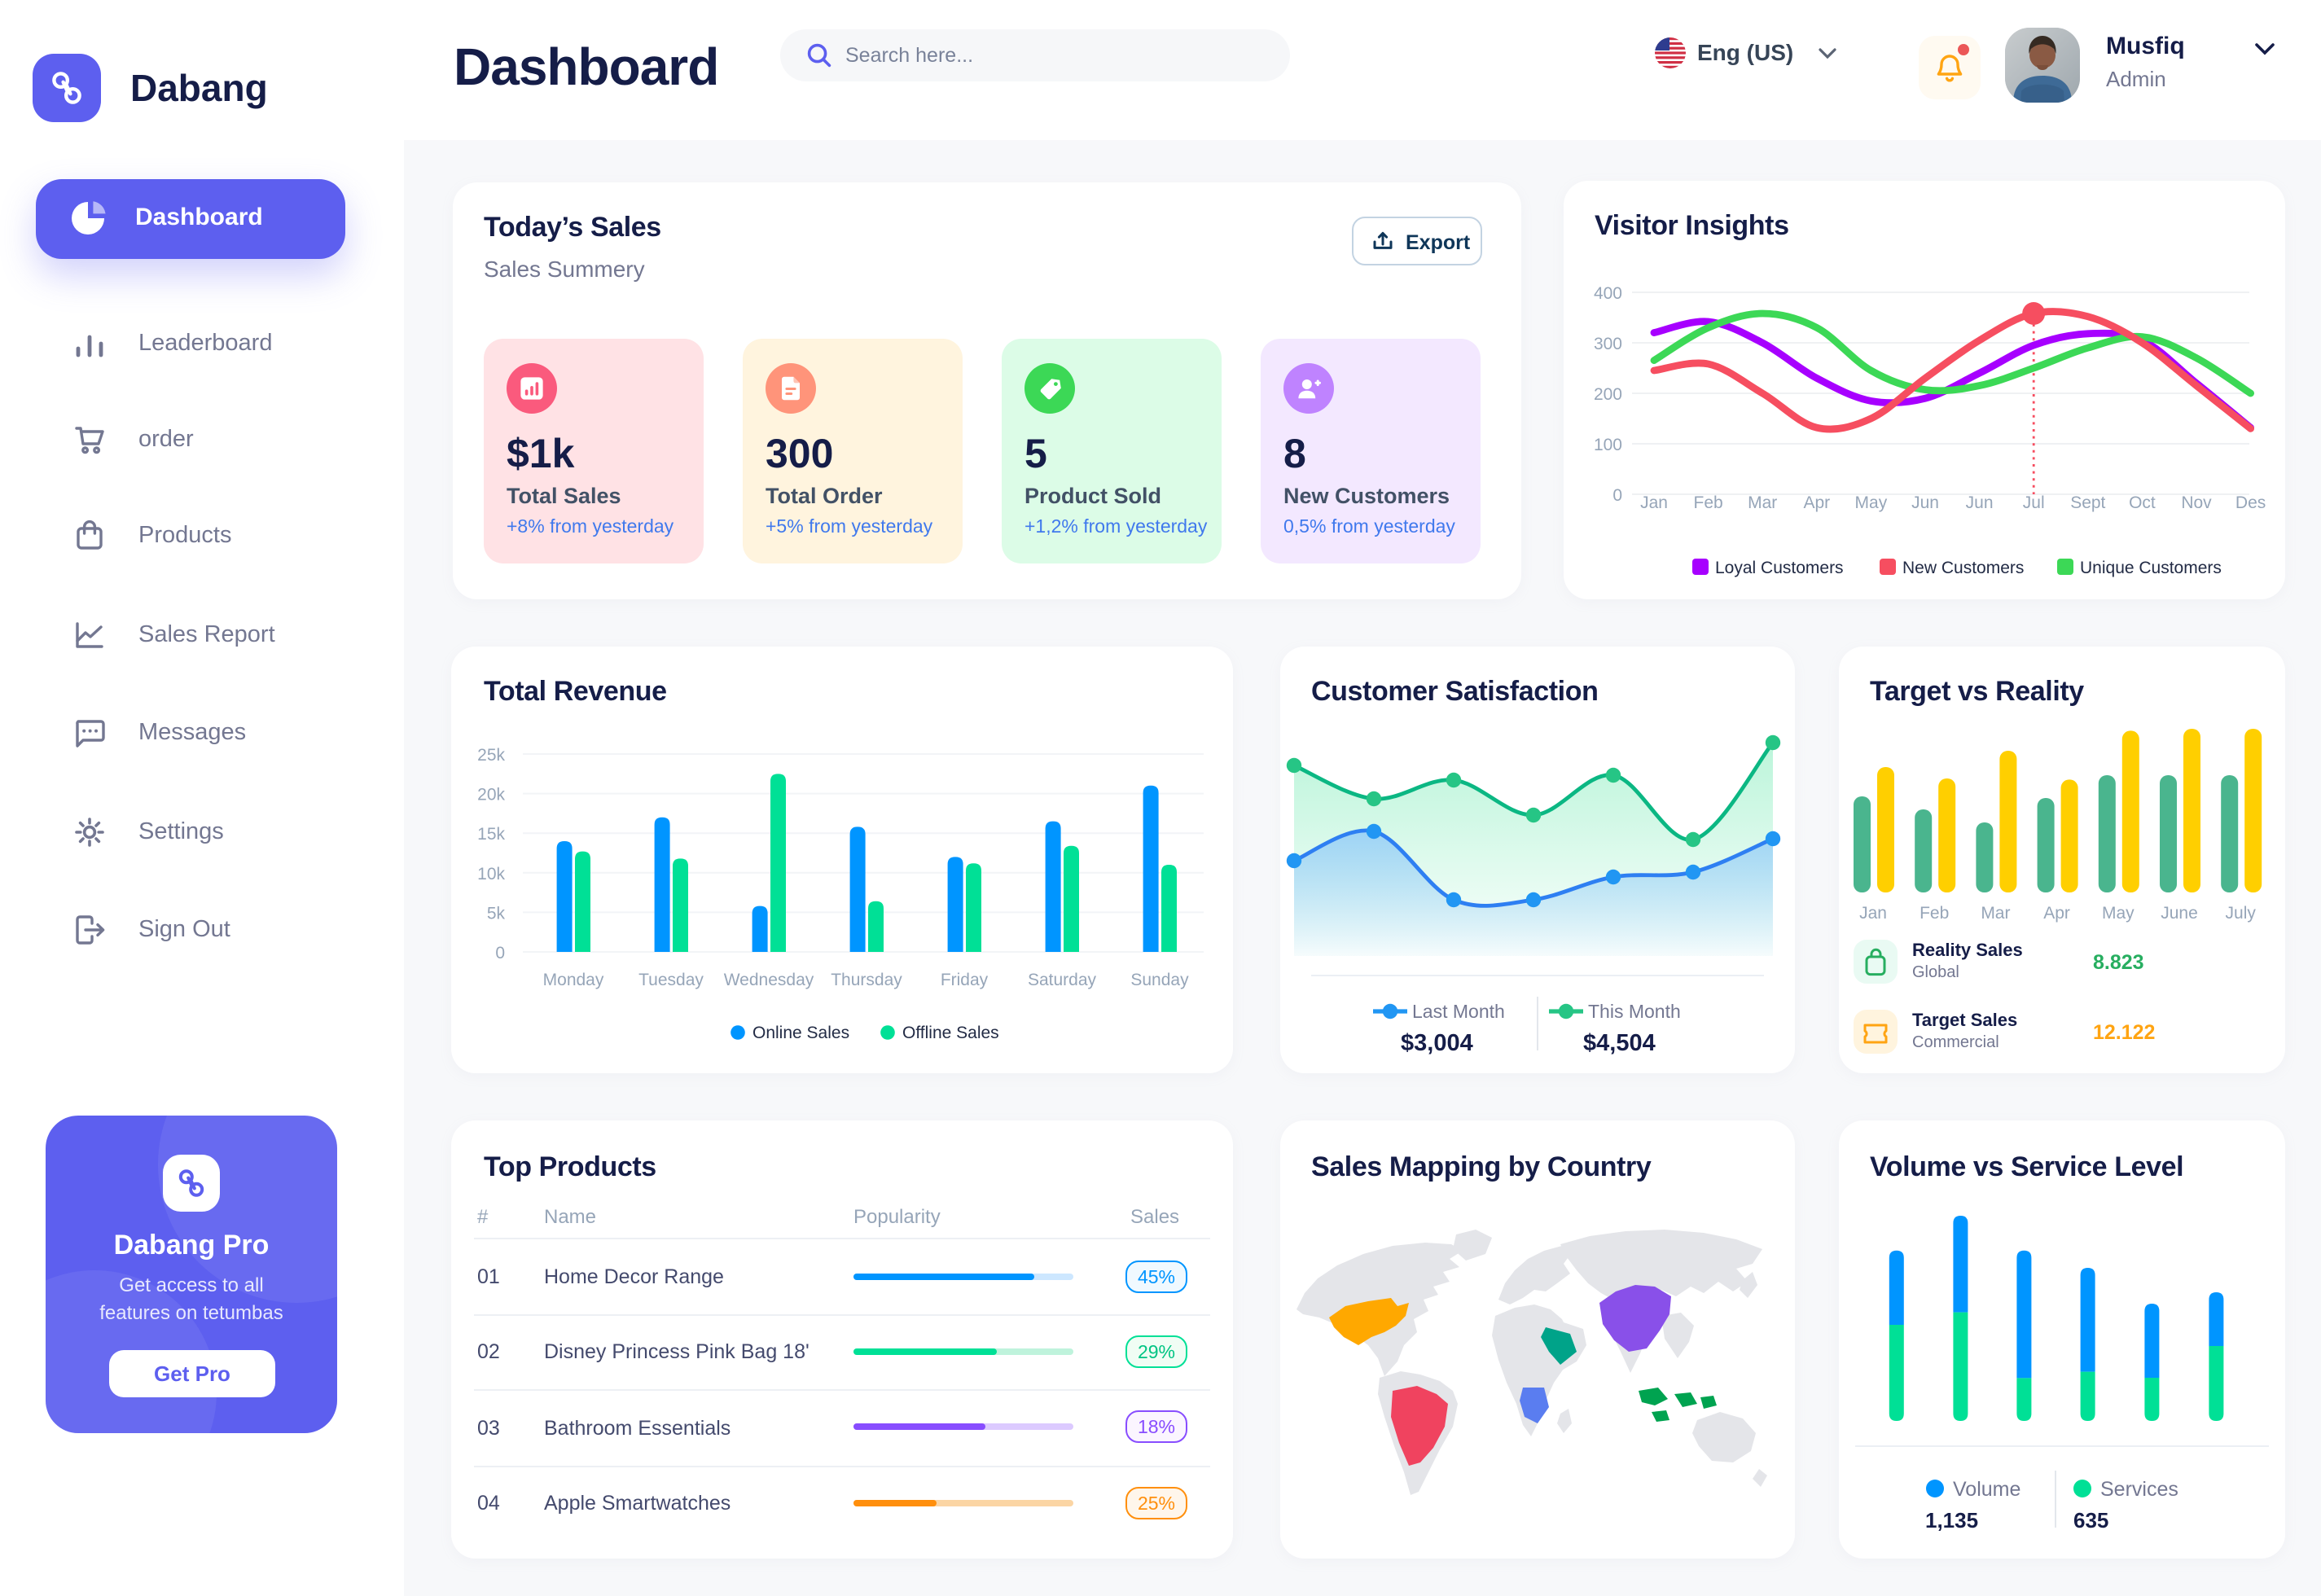 The image size is (2321, 1596). What do you see at coordinates (769, 980) in the screenshot?
I see `svg-text: Wednesday` at bounding box center [769, 980].